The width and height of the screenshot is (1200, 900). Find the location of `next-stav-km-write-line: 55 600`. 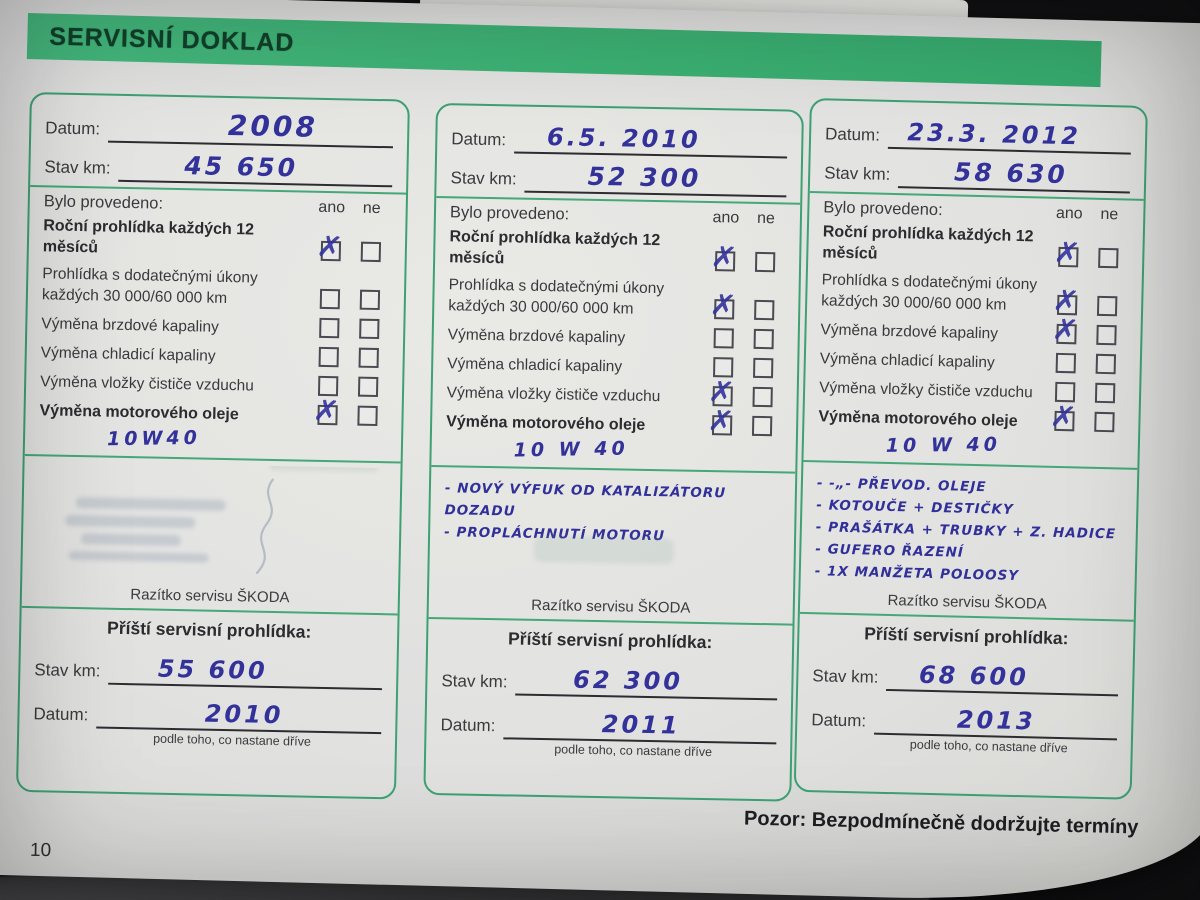

next-stav-km-write-line: 55 600 is located at coordinates (245, 664).